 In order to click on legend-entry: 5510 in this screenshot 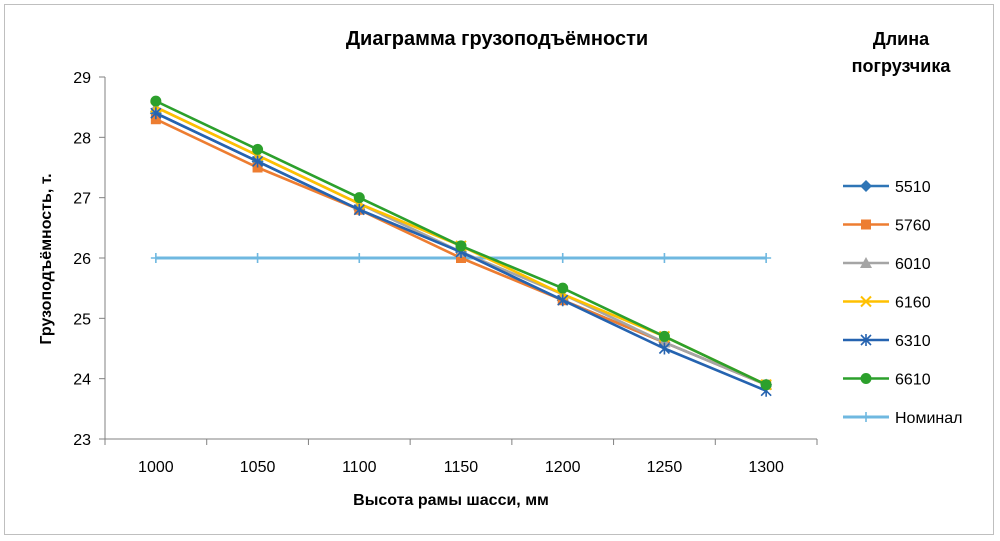, I will do `click(887, 187)`.